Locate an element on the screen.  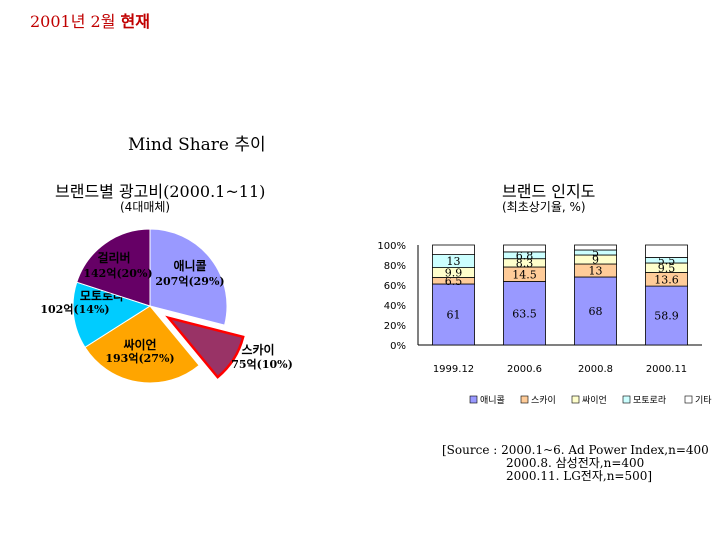
legend-label: 모토로라 is located at coordinates (650, 400).